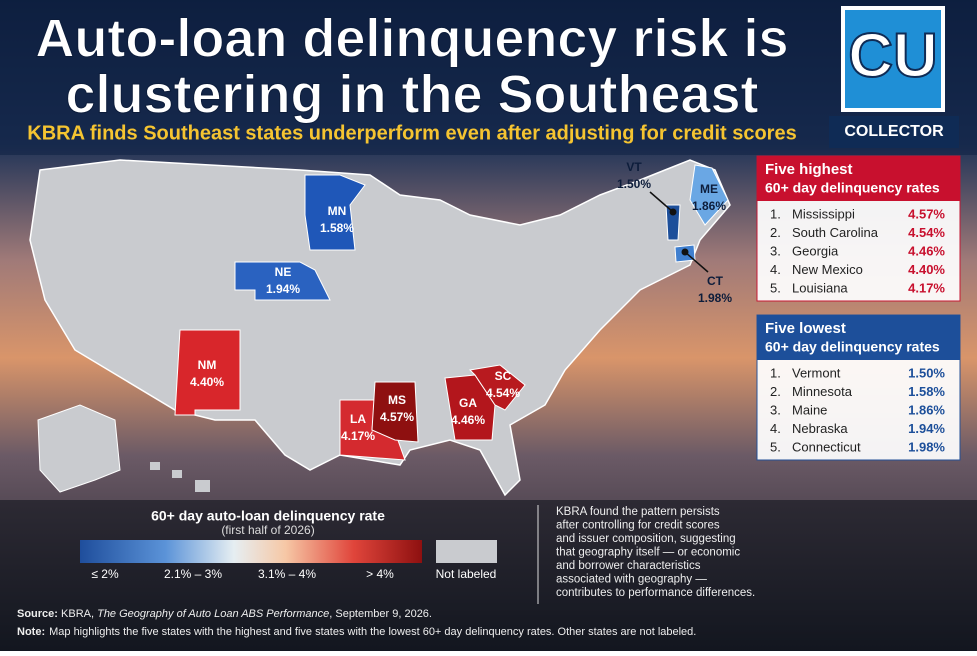 Image resolution: width=977 pixels, height=656 pixels. Describe the element at coordinates (358, 419) in the screenshot. I see `state-code: LA` at that location.